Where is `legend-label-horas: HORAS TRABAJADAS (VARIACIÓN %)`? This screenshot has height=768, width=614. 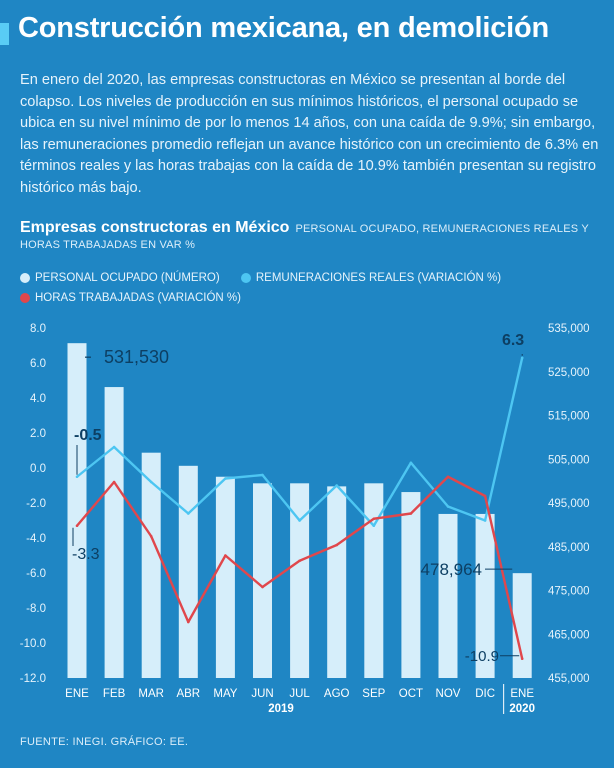
legend-label-horas: HORAS TRABAJADAS (VARIACIÓN %) is located at coordinates (138, 298).